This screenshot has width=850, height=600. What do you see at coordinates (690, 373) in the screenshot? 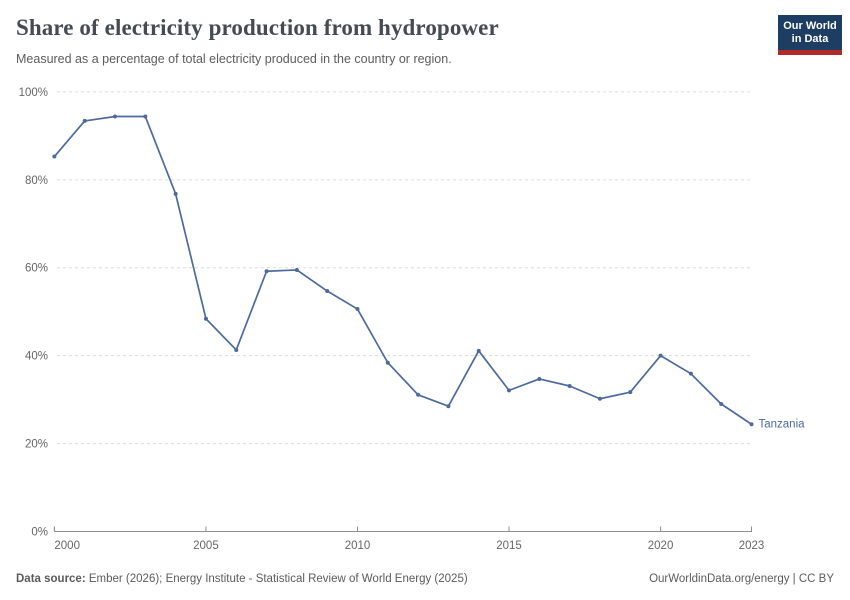
I see `data-point-2021` at bounding box center [690, 373].